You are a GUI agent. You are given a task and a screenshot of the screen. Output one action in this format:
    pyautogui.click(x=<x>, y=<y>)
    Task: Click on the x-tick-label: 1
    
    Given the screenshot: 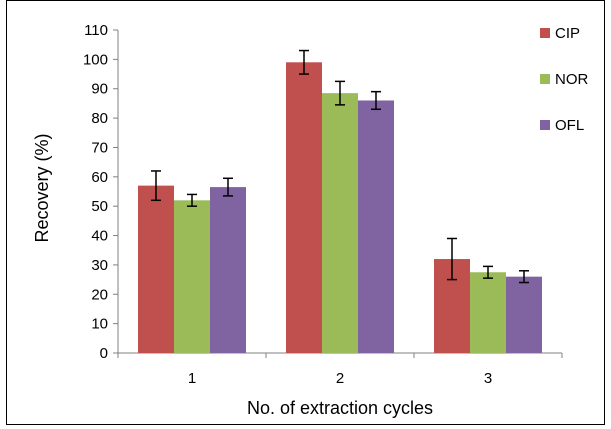 What is the action you would take?
    pyautogui.click(x=192, y=378)
    